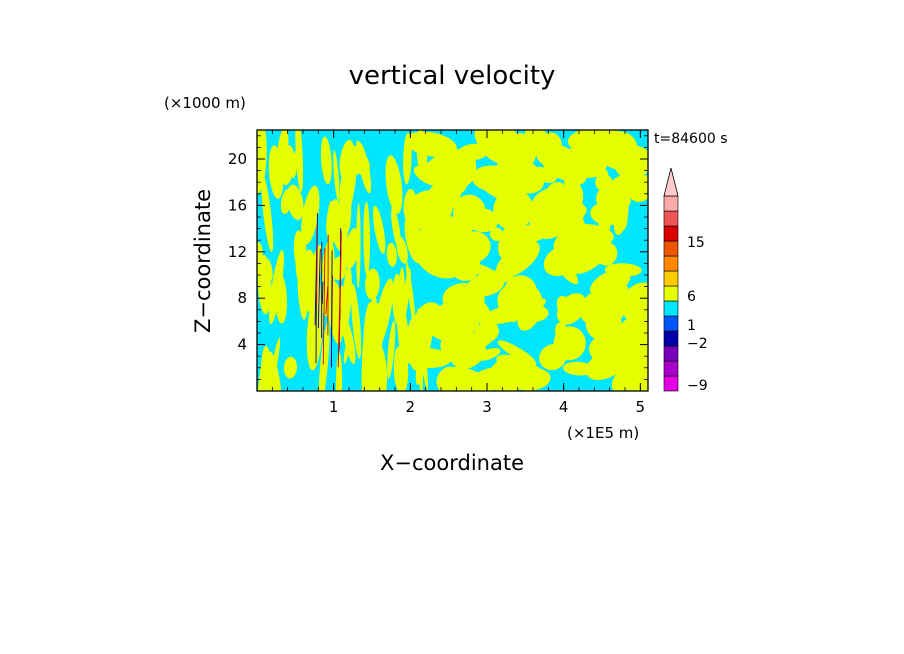  I want to click on y-tick-label: 12, so click(237, 252).